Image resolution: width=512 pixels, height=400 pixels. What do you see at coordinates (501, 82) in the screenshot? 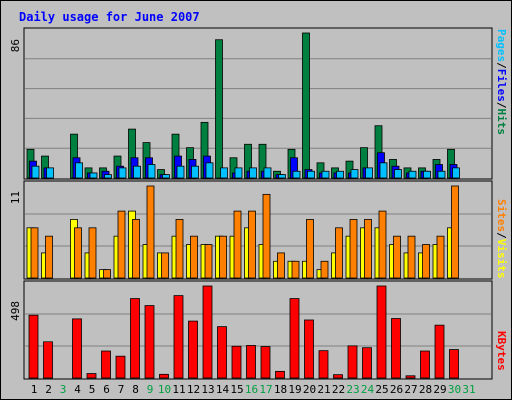
I see `panel1-legend: Pages/Files/Hits` at bounding box center [501, 82].